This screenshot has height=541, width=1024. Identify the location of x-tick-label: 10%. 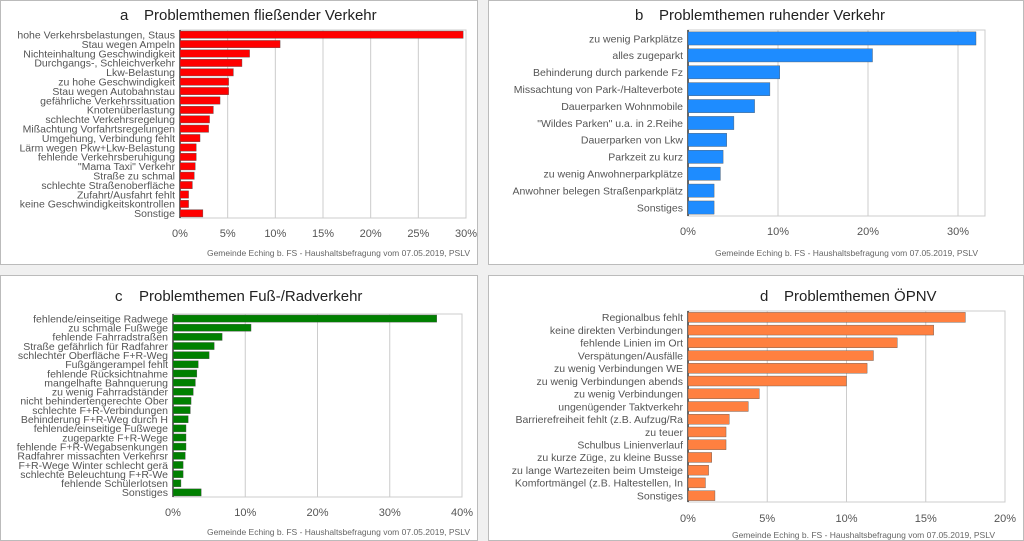
(846, 519).